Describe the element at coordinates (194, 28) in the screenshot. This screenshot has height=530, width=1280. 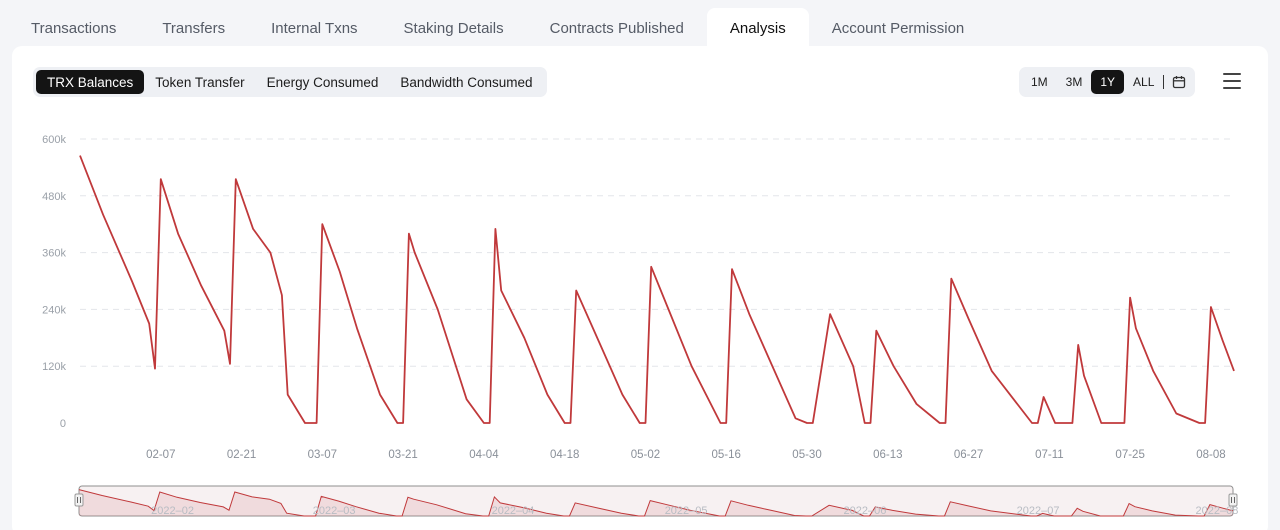
I see `tab-transfers: Transfers` at that location.